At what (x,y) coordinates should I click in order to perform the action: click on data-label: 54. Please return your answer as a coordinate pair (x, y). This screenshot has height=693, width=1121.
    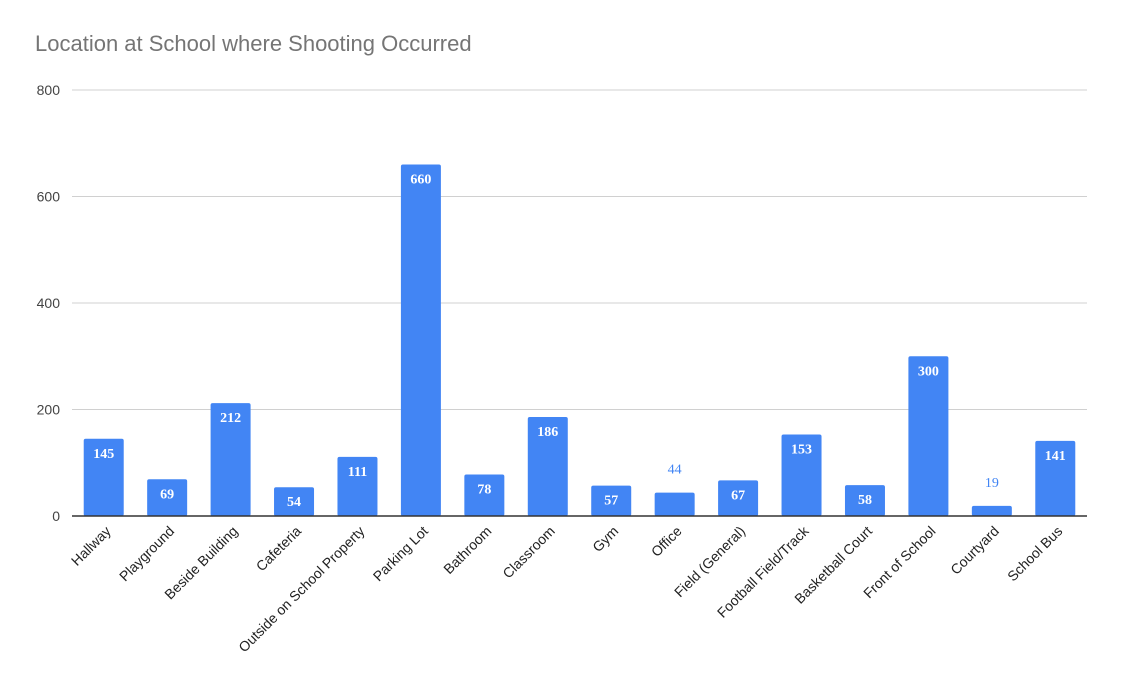
    Looking at the image, I should click on (294, 502).